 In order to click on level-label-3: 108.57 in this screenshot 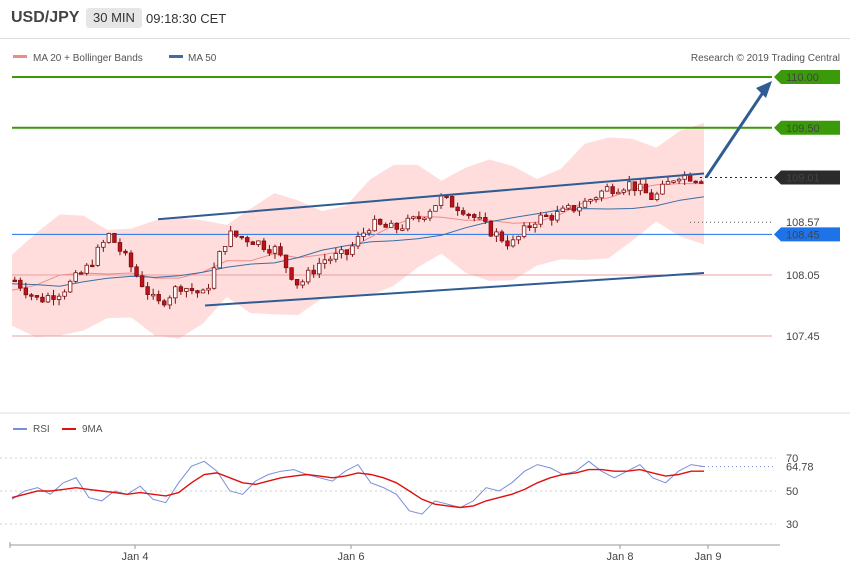, I will do `click(803, 223)`.